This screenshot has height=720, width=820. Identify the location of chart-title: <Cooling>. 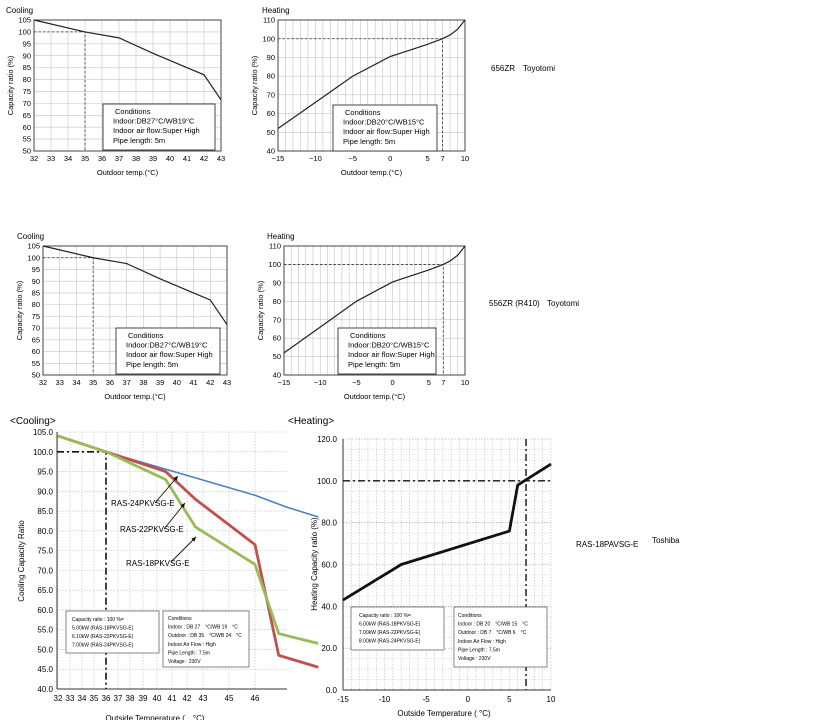
(33, 421).